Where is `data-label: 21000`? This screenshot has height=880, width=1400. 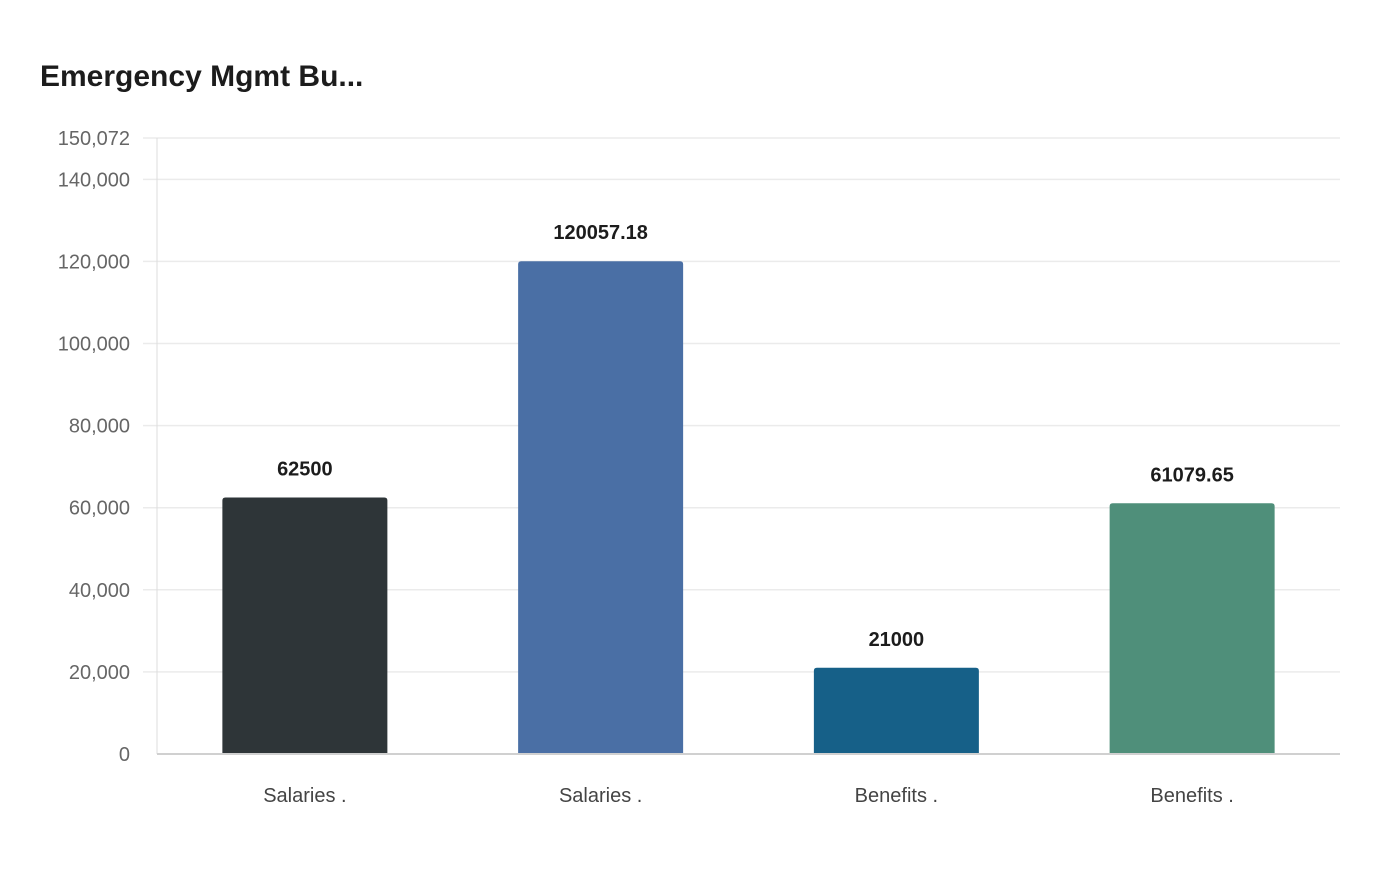 data-label: 21000 is located at coordinates (897, 640).